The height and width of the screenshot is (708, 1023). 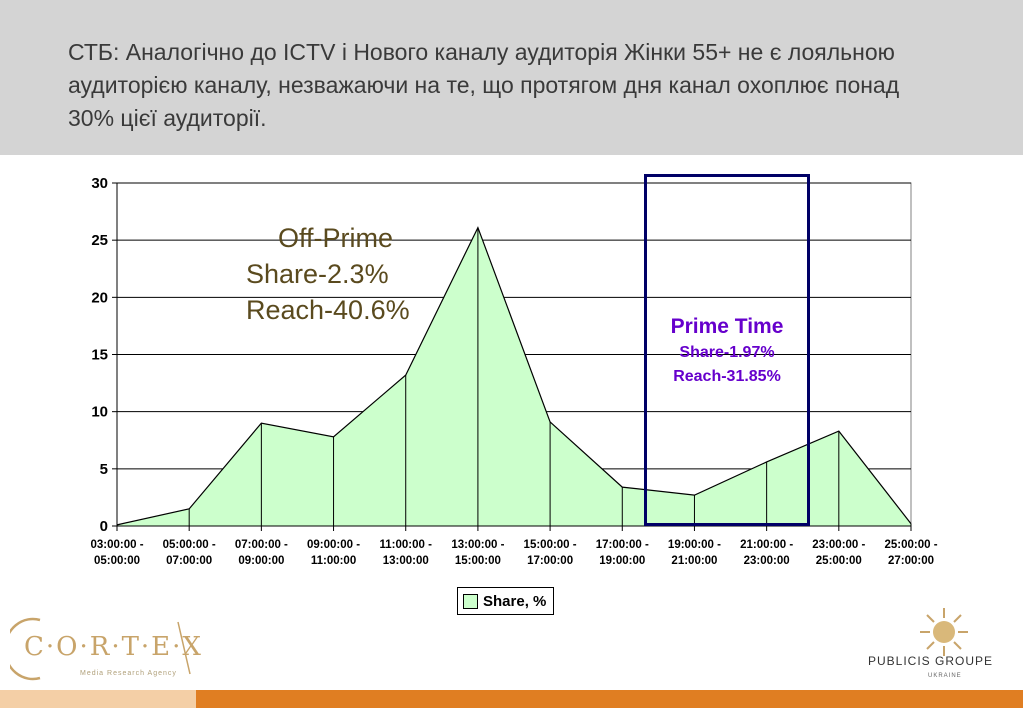 What do you see at coordinates (622, 553) in the screenshot?
I see `x-tick-label-7: 17:00:00 -19:00:00` at bounding box center [622, 553].